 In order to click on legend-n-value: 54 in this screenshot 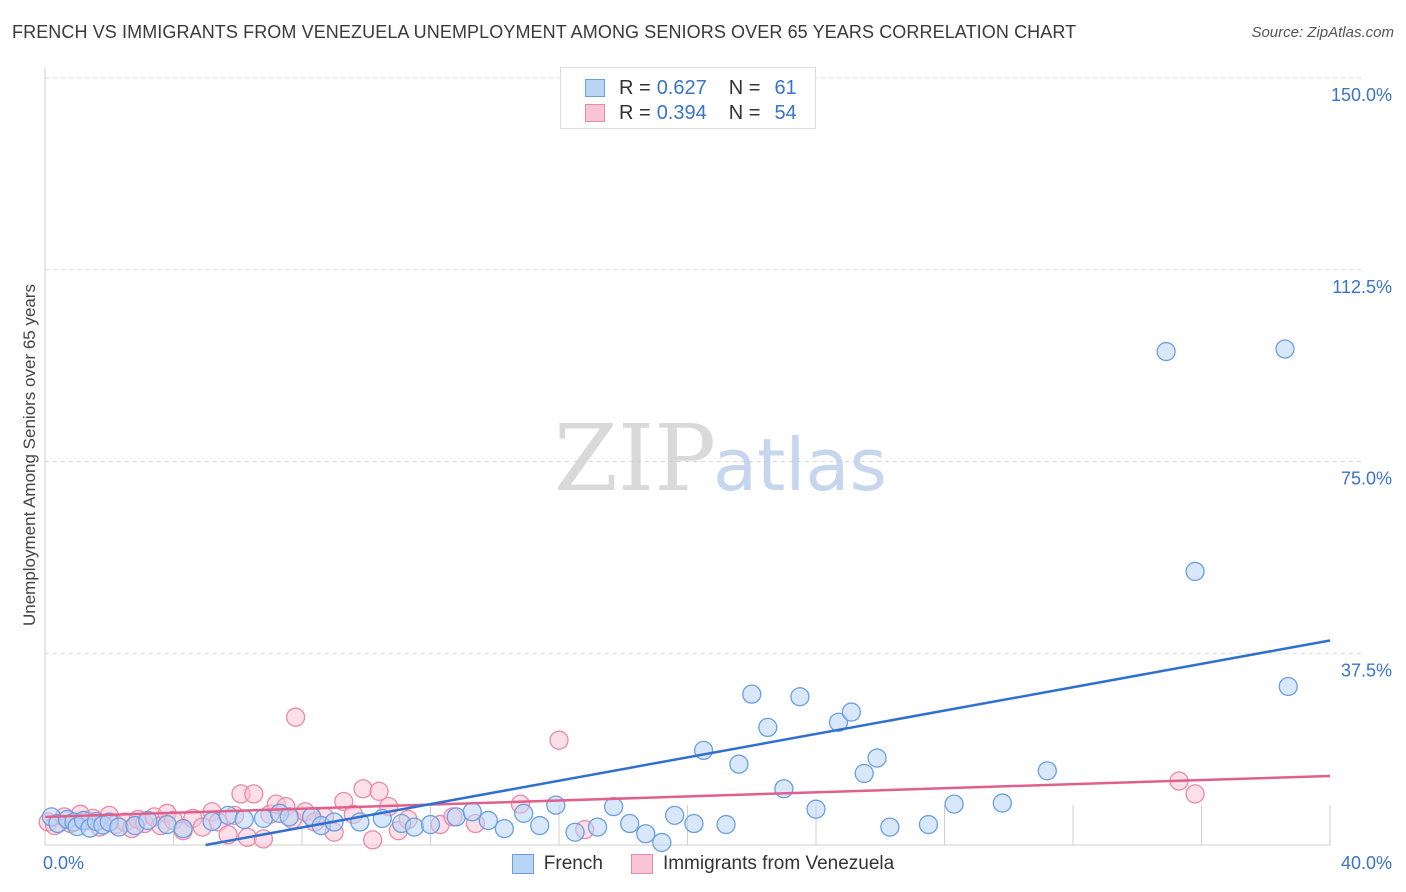, I will do `click(785, 112)`.